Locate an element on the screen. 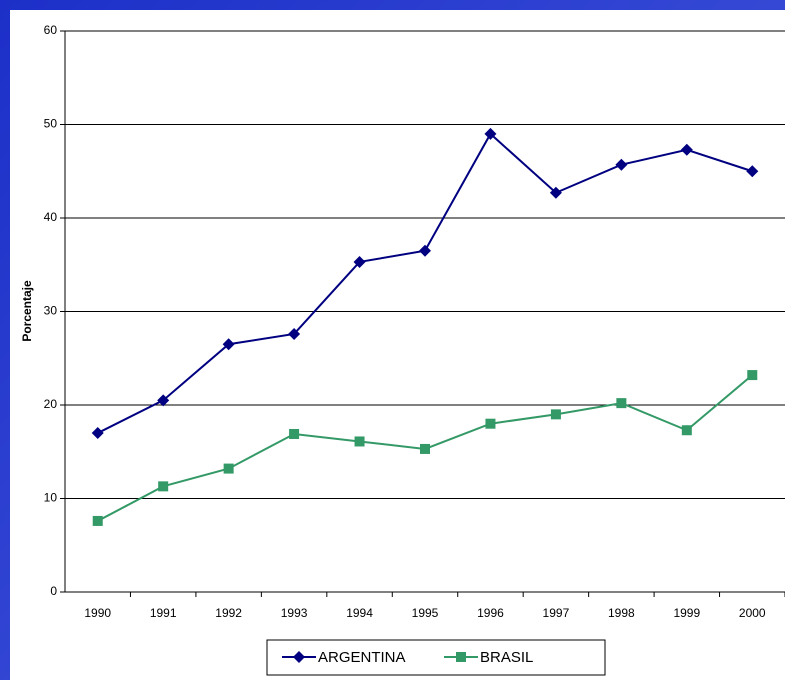  legend-label: BRASIL is located at coordinates (506, 657).